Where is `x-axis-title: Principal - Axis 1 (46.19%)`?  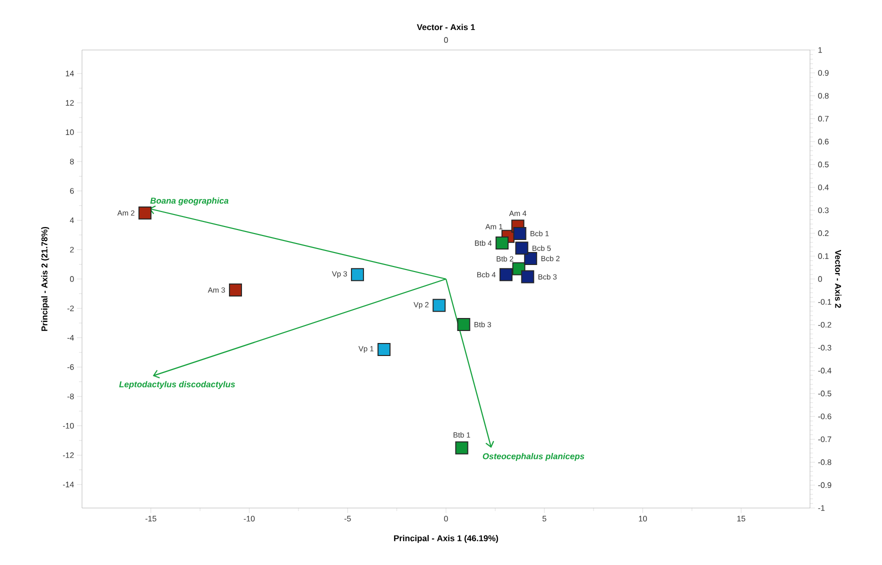
x-axis-title: Principal - Axis 1 (46.19%) is located at coordinates (446, 539).